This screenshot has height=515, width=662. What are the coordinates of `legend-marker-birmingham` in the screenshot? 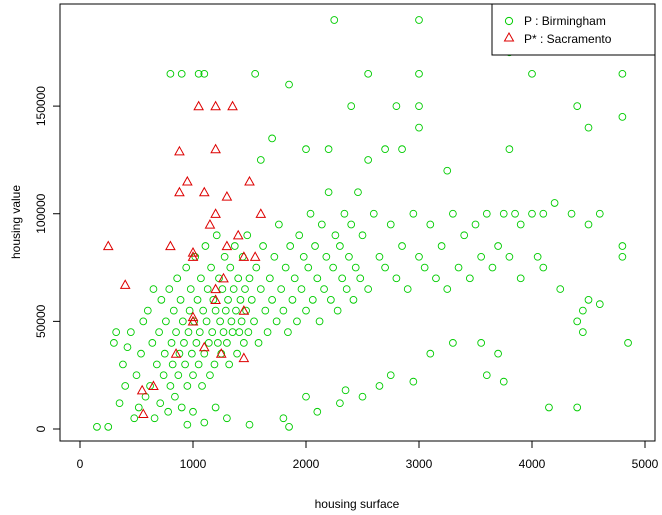 It's located at (509, 21).